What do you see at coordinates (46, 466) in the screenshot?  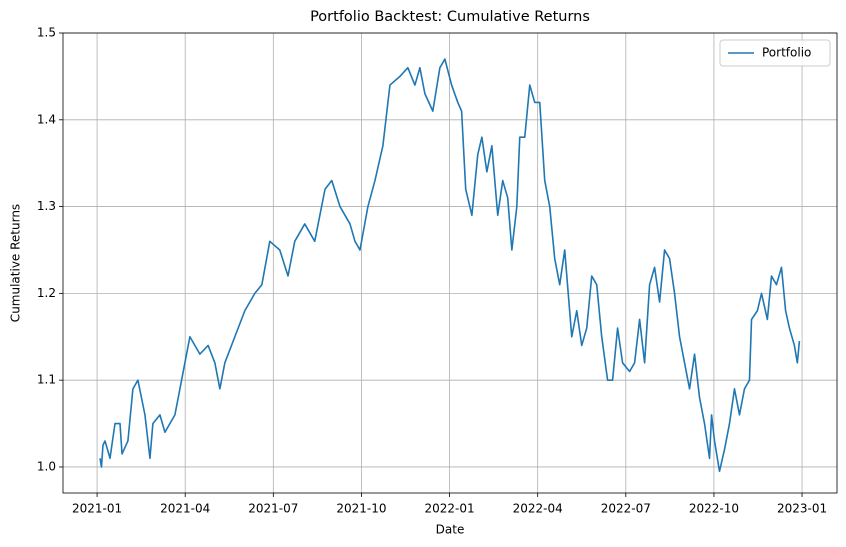 I see `y-tick-label: 1.0` at bounding box center [46, 466].